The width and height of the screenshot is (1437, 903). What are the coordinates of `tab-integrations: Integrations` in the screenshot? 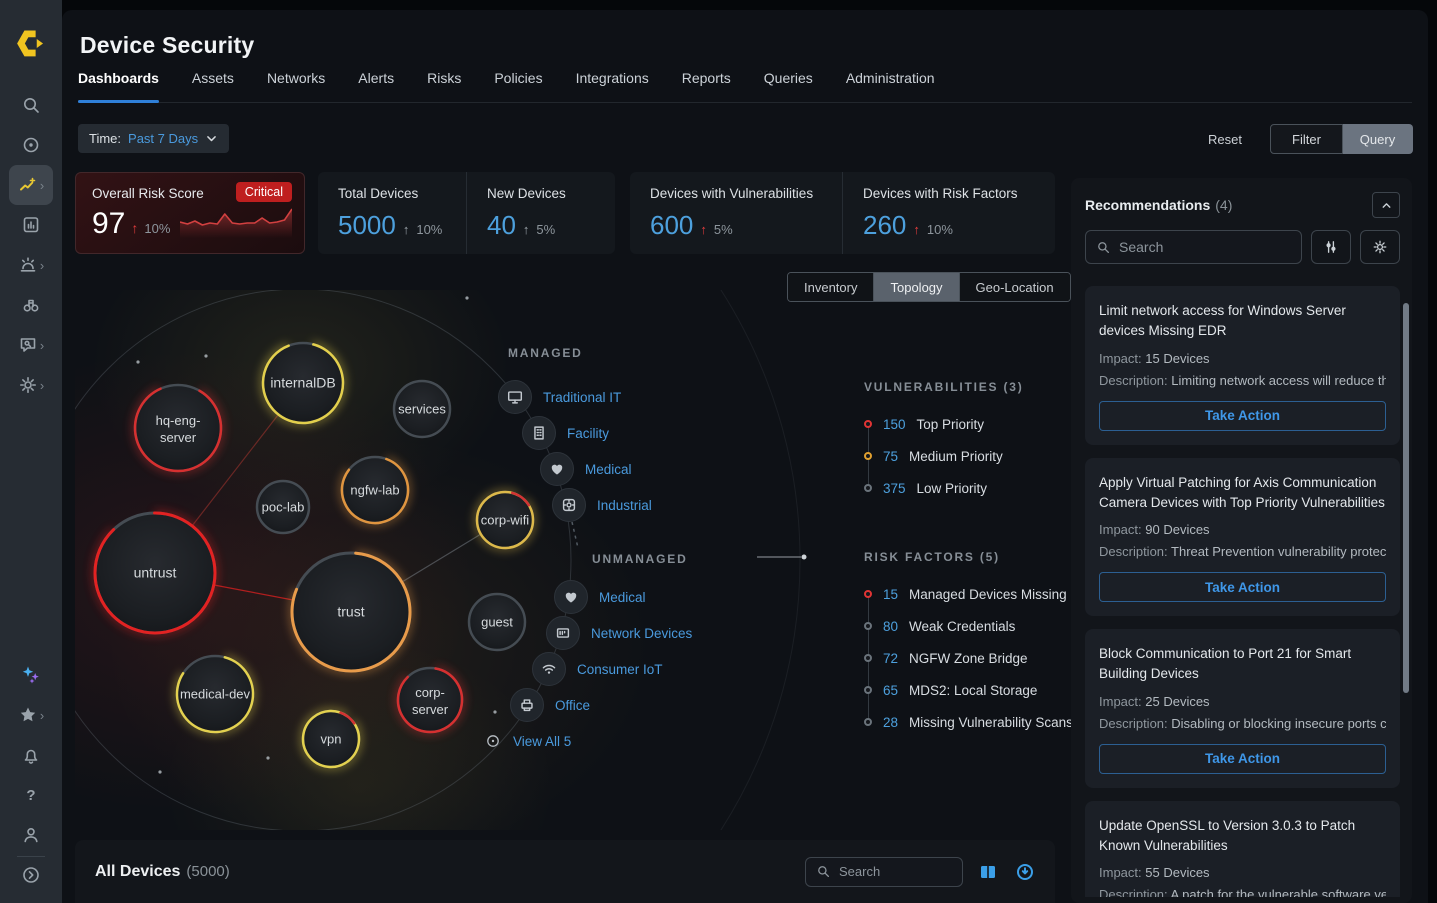 It's located at (612, 78).